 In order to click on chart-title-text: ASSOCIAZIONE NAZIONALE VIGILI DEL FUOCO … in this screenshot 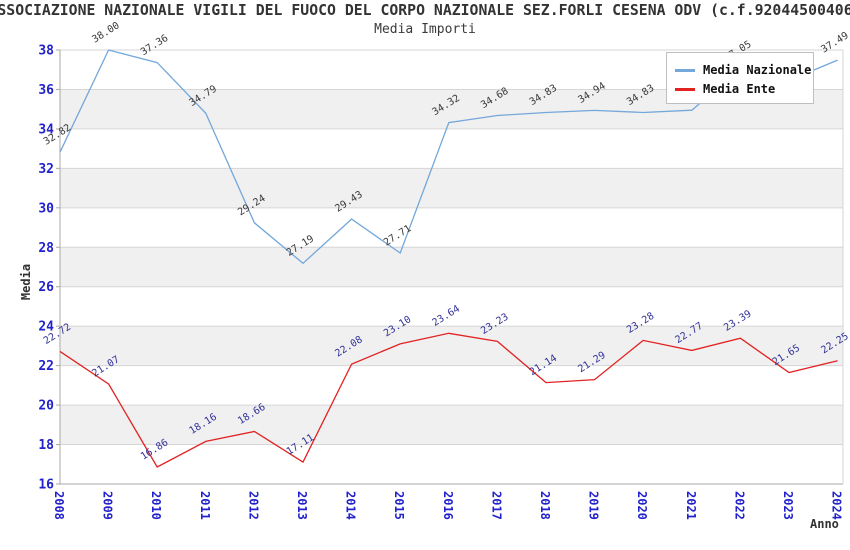, I will do `click(425, 10)`.